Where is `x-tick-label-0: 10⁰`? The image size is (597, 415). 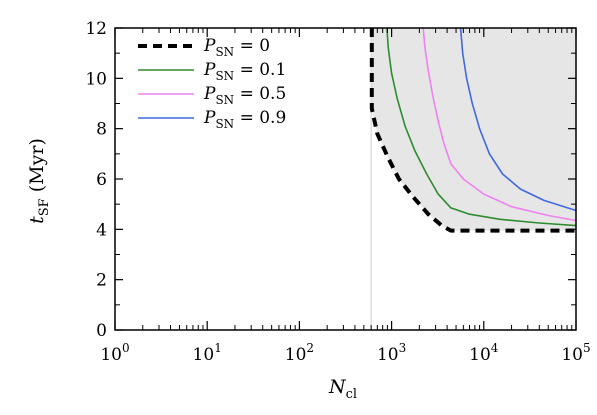 x-tick-label-0: 10⁰ is located at coordinates (114, 353).